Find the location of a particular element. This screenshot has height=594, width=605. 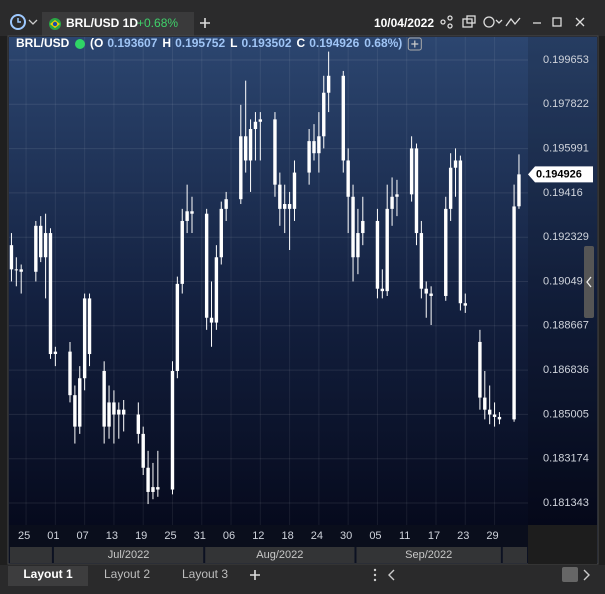

maximize is located at coordinates (557, 22).